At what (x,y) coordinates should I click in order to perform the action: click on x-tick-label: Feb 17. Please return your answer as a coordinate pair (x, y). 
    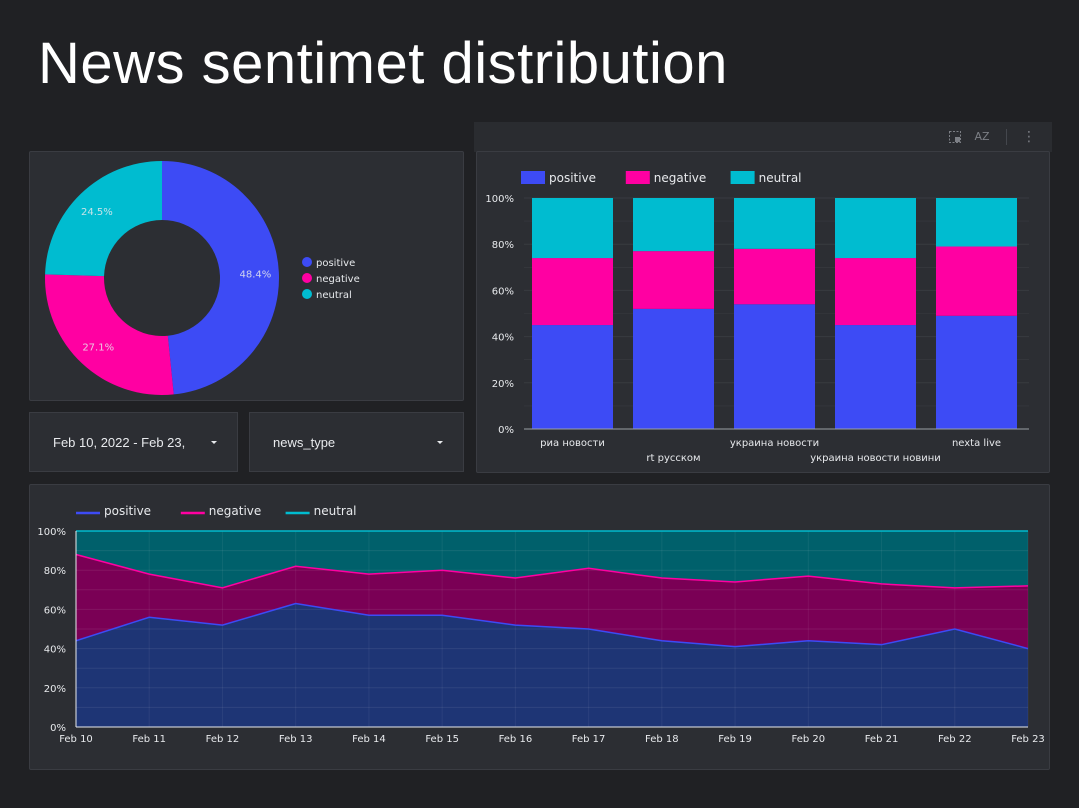
    Looking at the image, I should click on (589, 739).